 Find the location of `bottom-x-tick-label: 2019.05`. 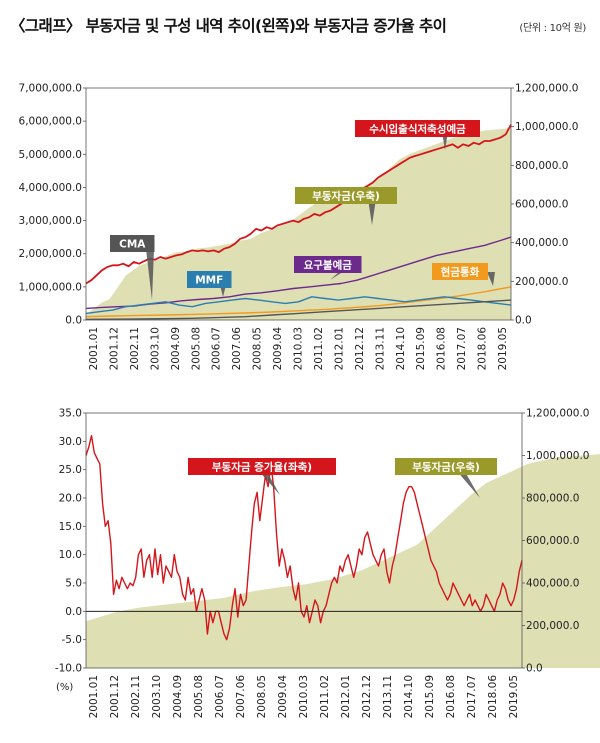

bottom-x-tick-label: 2019.05 is located at coordinates (514, 696).